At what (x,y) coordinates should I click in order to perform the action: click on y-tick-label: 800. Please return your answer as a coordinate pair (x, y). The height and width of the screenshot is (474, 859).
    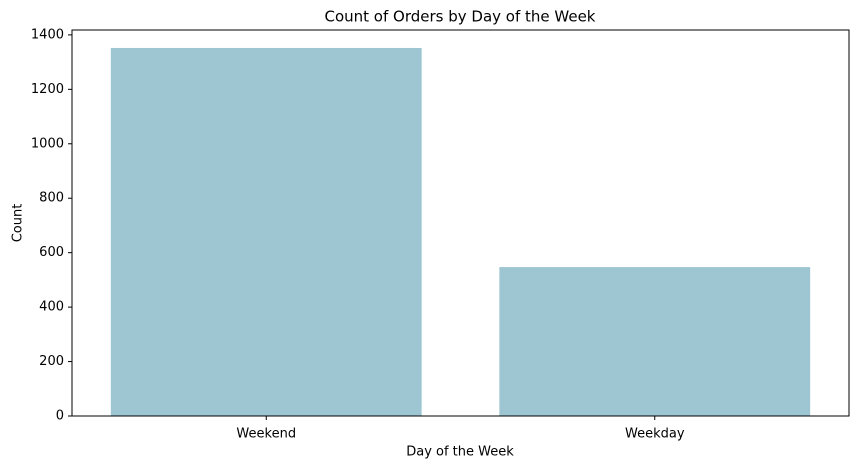
    Looking at the image, I should click on (51, 198).